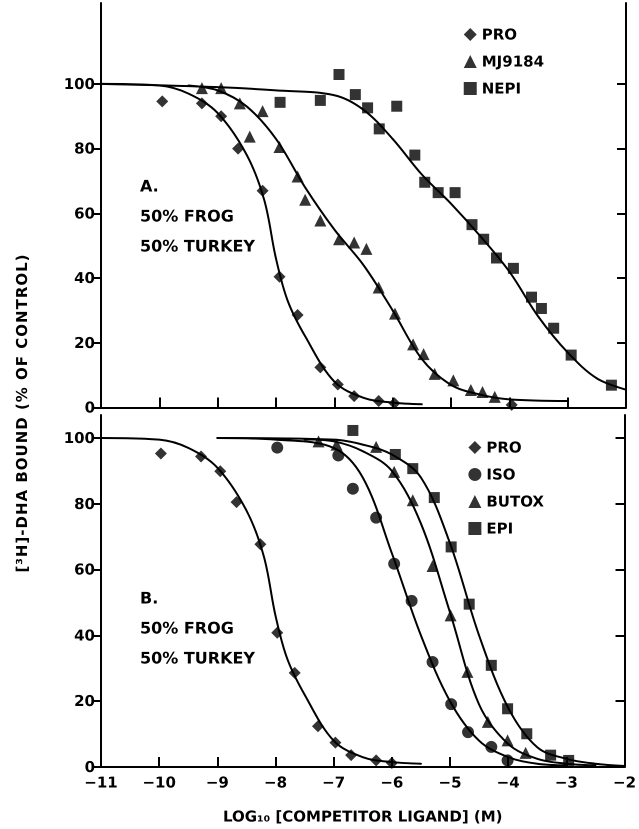 Image resolution: width=639 pixels, height=829 pixels. I want to click on x-tick-label: −9, so click(217, 783).